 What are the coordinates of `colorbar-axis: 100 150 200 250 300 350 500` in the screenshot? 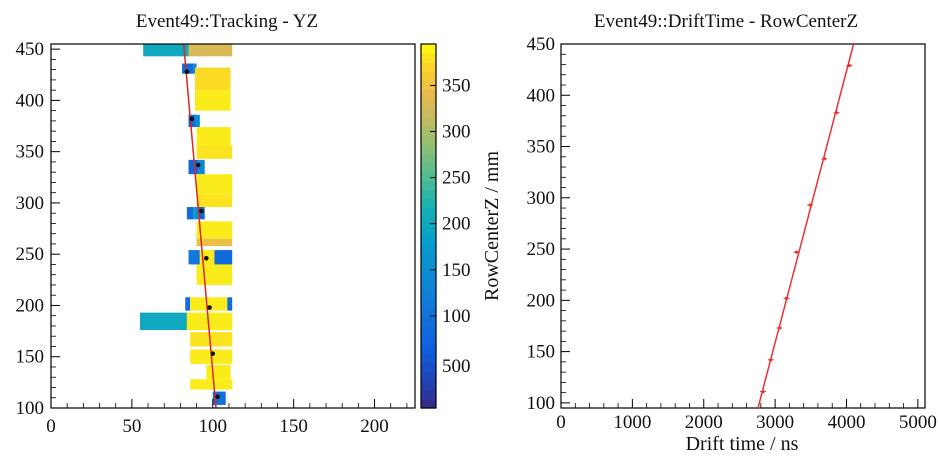 It's located at (450, 226).